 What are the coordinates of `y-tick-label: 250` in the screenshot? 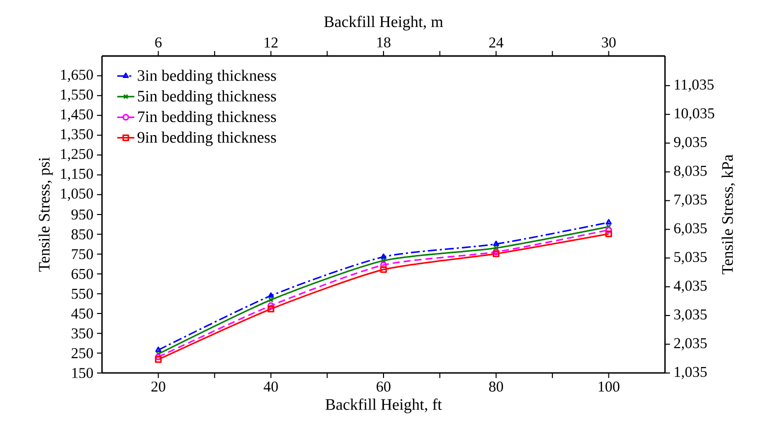 It's located at (82, 353).